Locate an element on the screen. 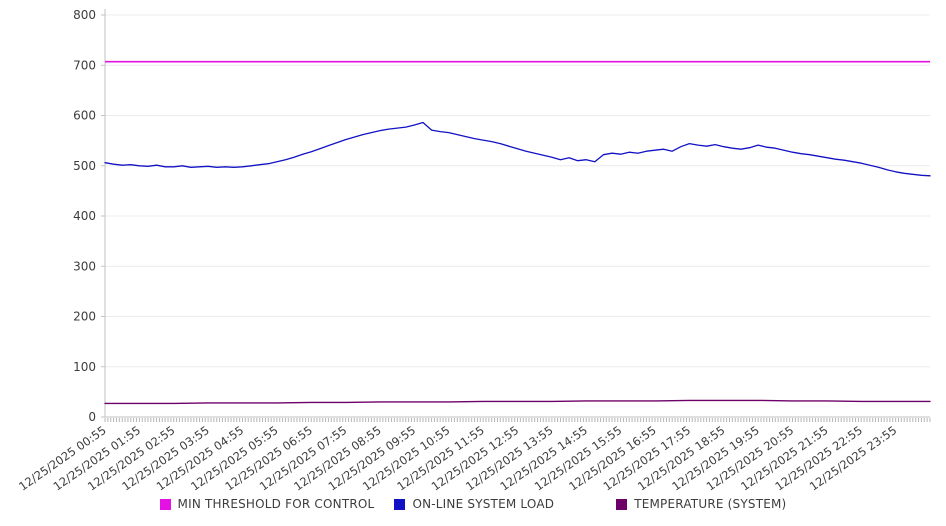 The height and width of the screenshot is (526, 946). min-threshold-swatch-icon is located at coordinates (165, 504).